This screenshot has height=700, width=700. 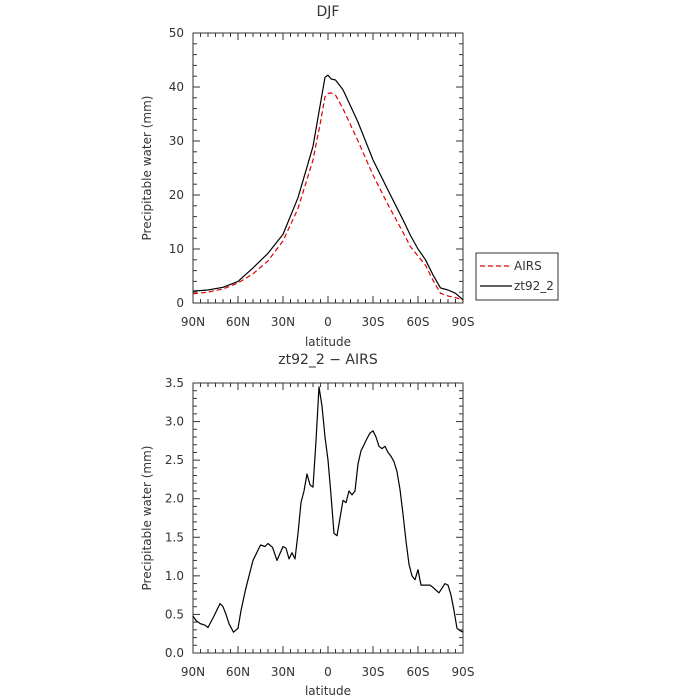 What do you see at coordinates (174, 576) in the screenshot?
I see `y-tick-label: 1.0` at bounding box center [174, 576].